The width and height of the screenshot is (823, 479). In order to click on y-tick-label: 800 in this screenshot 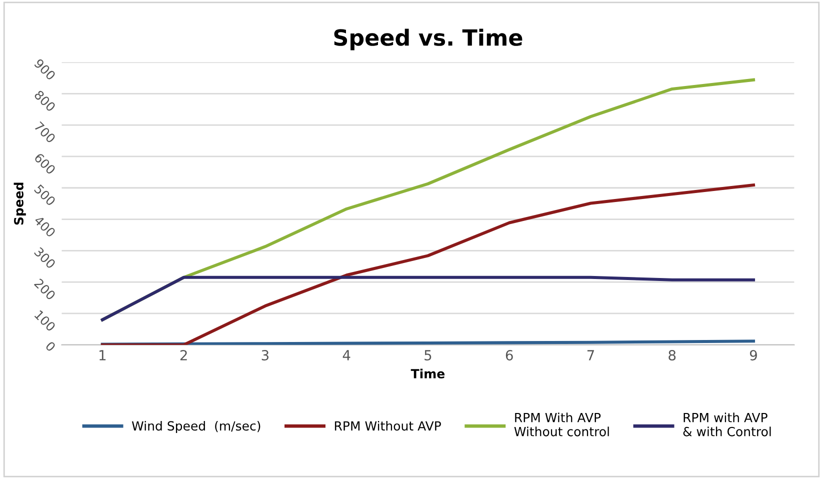, I will do `click(45, 101)`.